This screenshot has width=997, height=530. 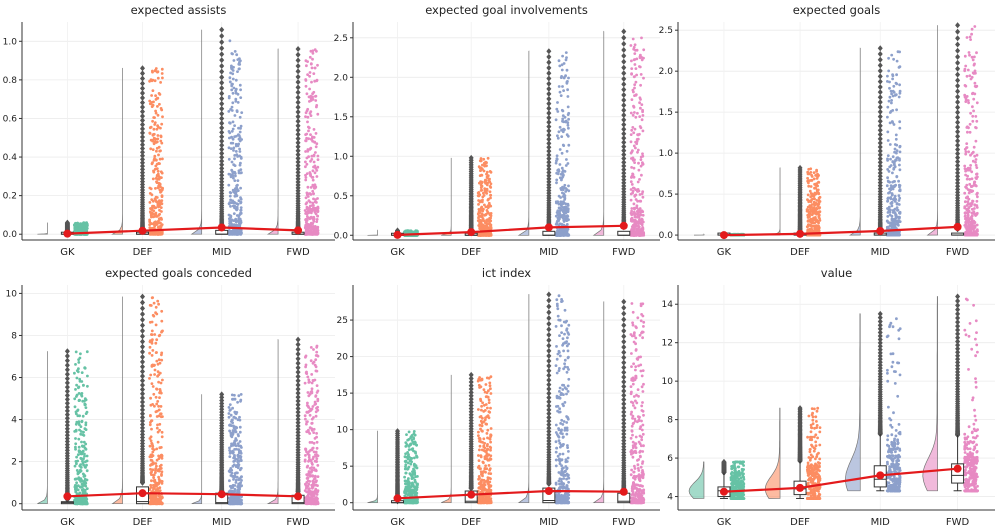 What do you see at coordinates (178, 273) in the screenshot?
I see `subplot-title: expected goals conceded` at bounding box center [178, 273].